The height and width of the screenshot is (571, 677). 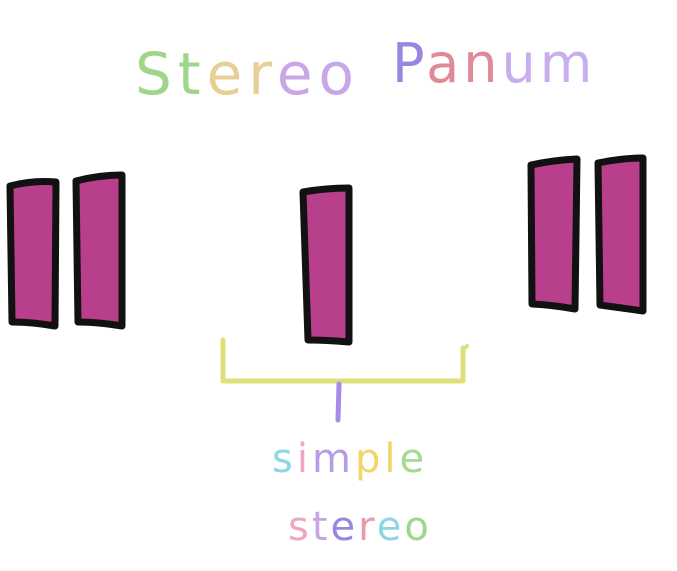 I want to click on left-bar-pair, so click(x=66, y=250).